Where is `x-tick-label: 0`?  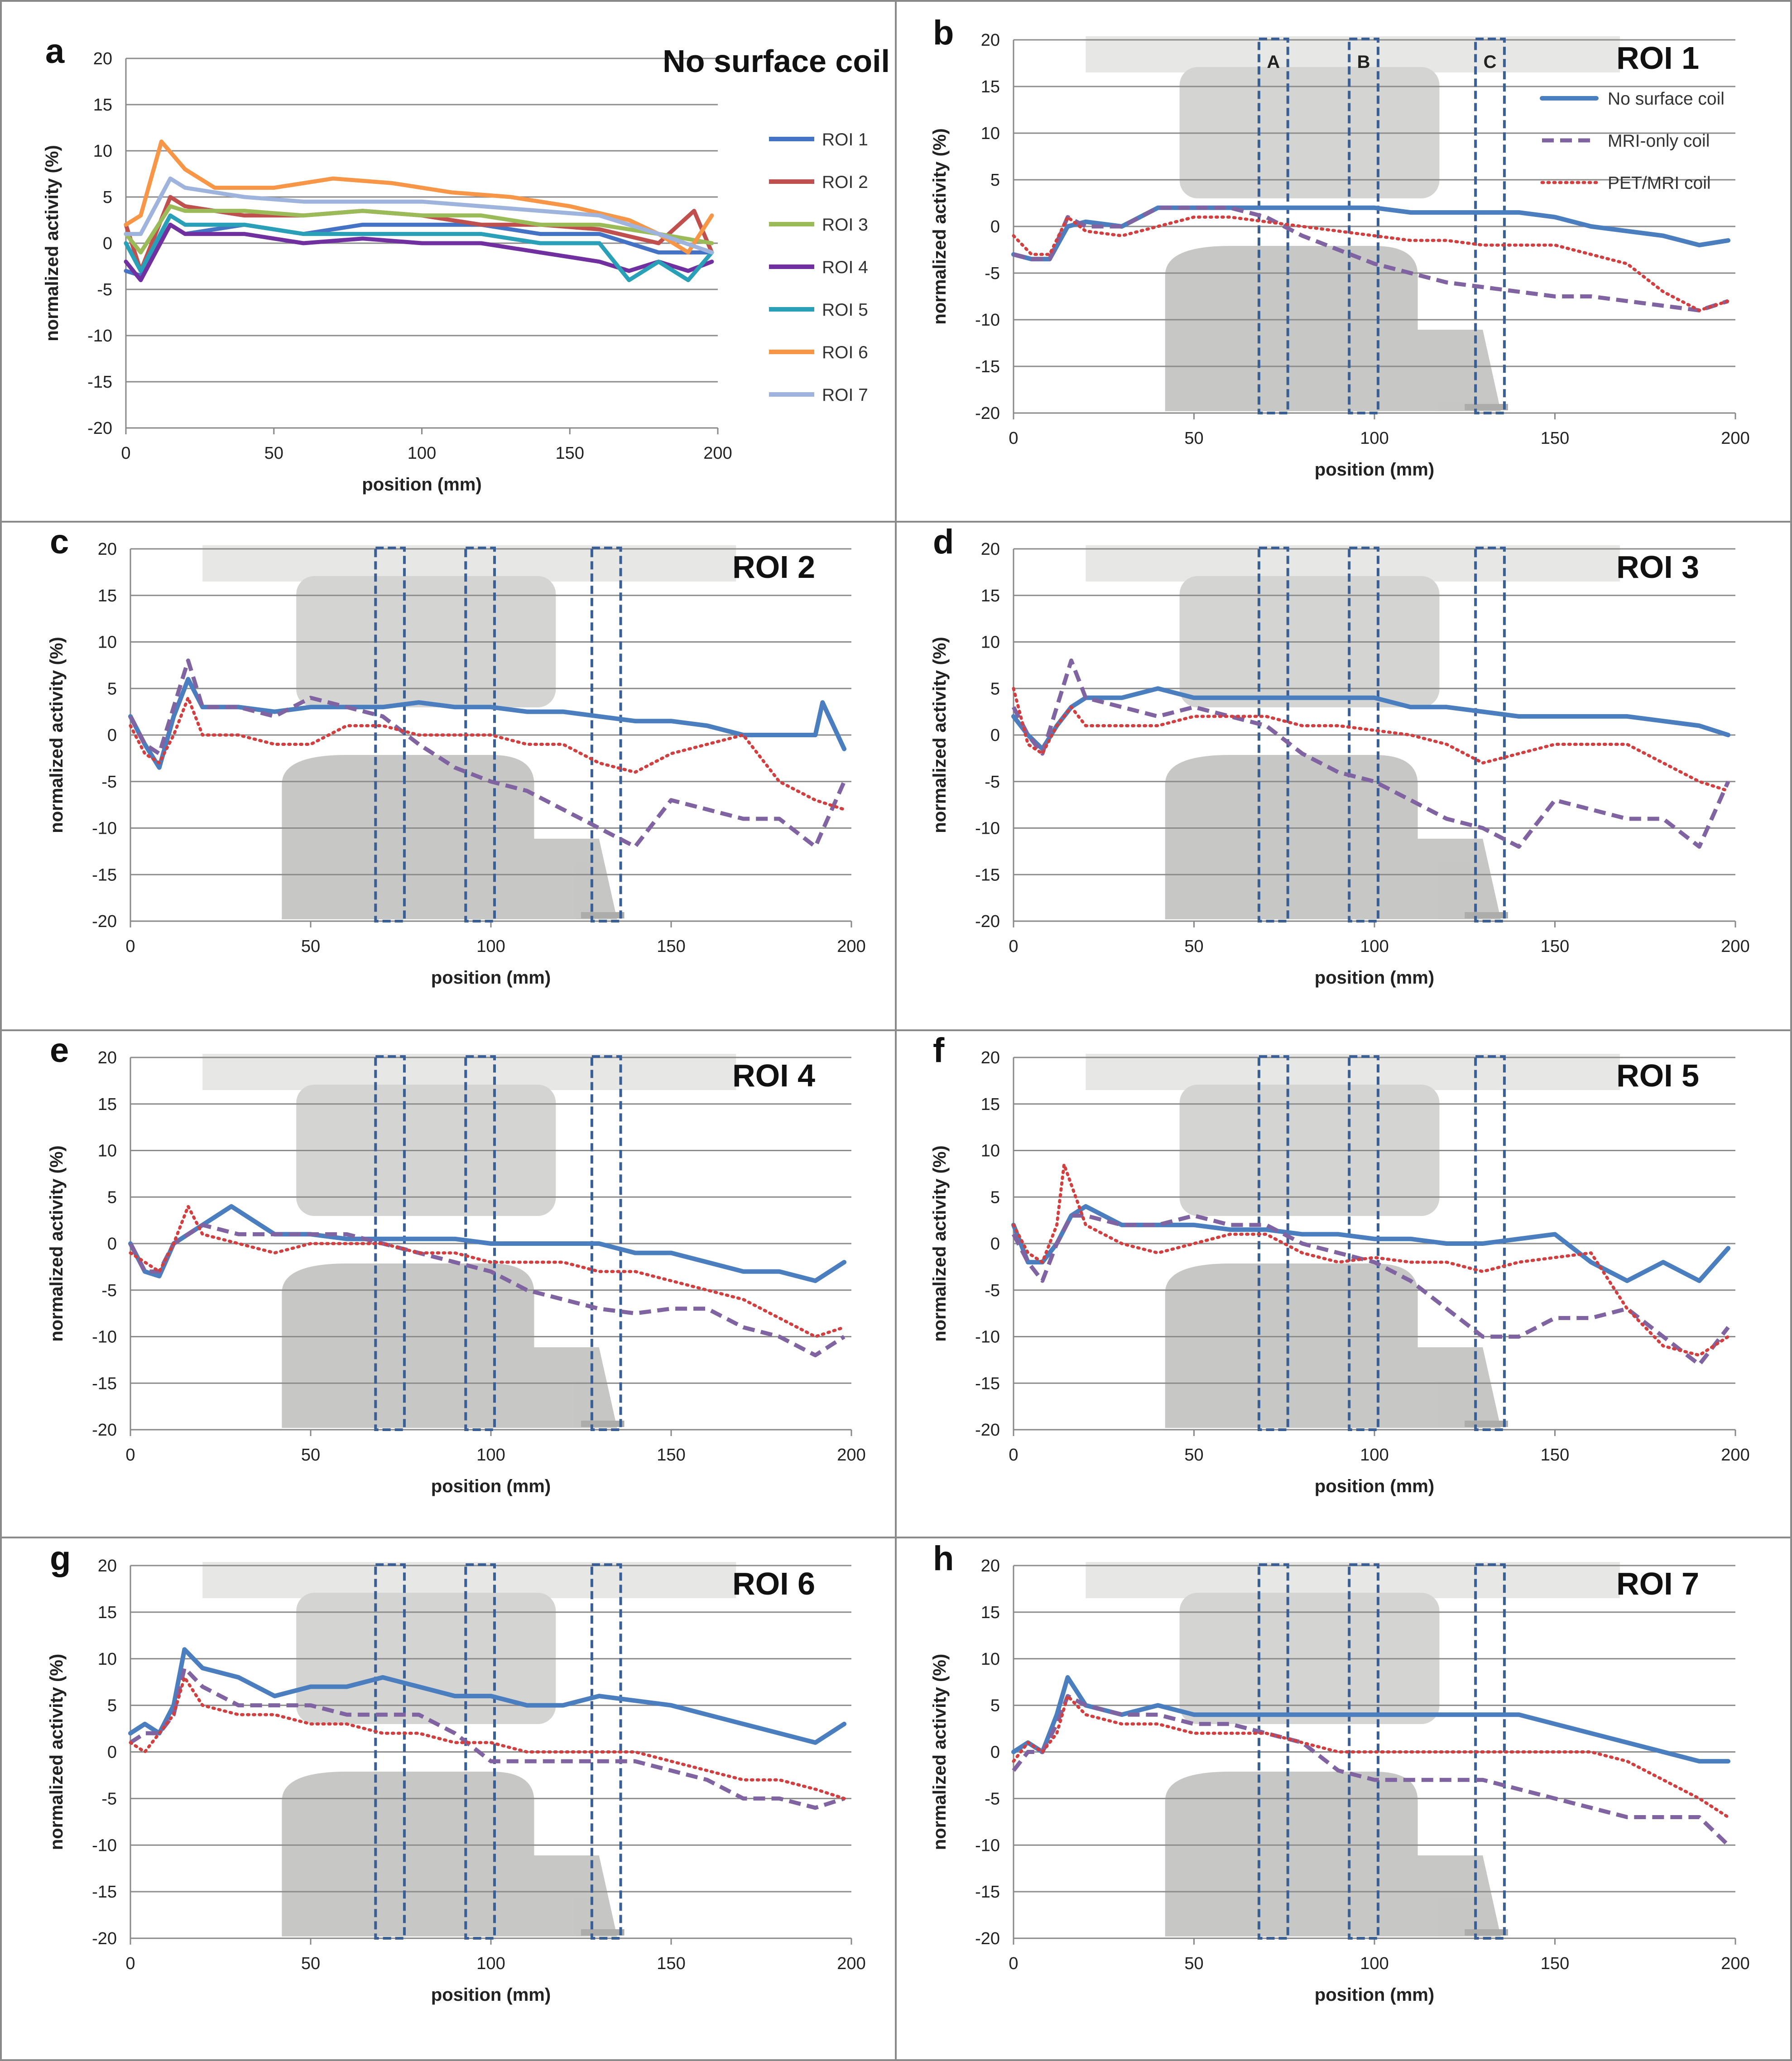
x-tick-label: 0 is located at coordinates (1013, 1963).